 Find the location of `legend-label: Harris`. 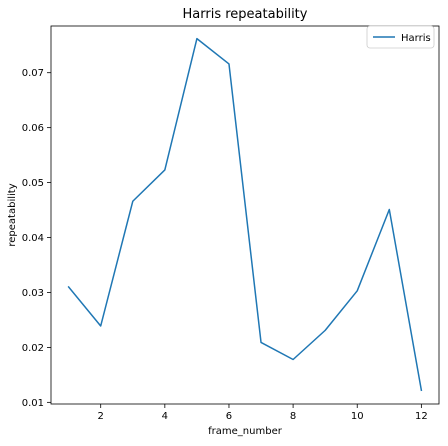

legend-label: Harris is located at coordinates (416, 38).